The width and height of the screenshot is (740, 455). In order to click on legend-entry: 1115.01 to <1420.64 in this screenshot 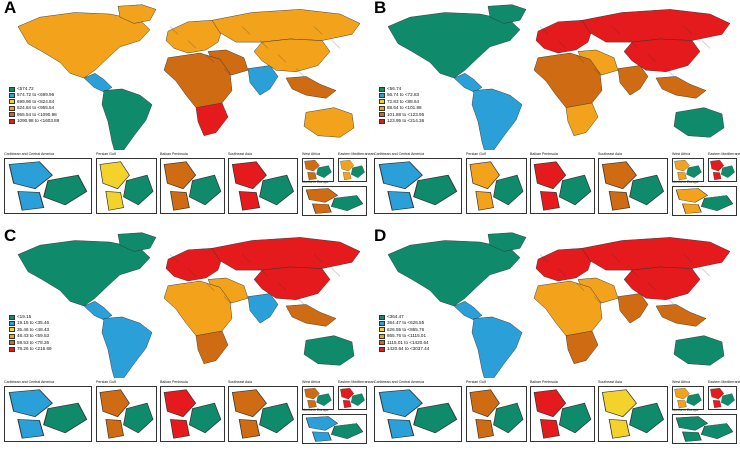, I will do `click(404, 343)`.